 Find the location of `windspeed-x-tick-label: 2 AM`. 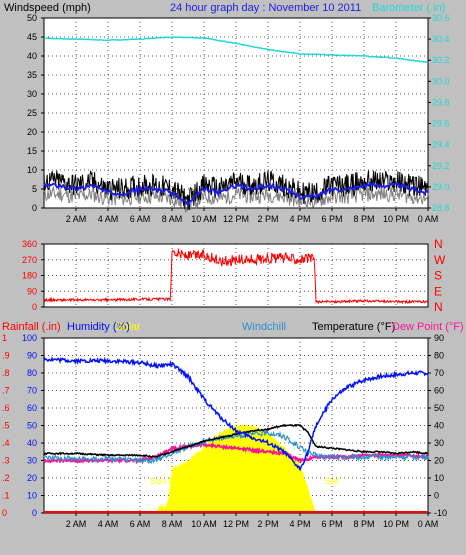

windspeed-x-tick-label: 2 AM is located at coordinates (76, 219).